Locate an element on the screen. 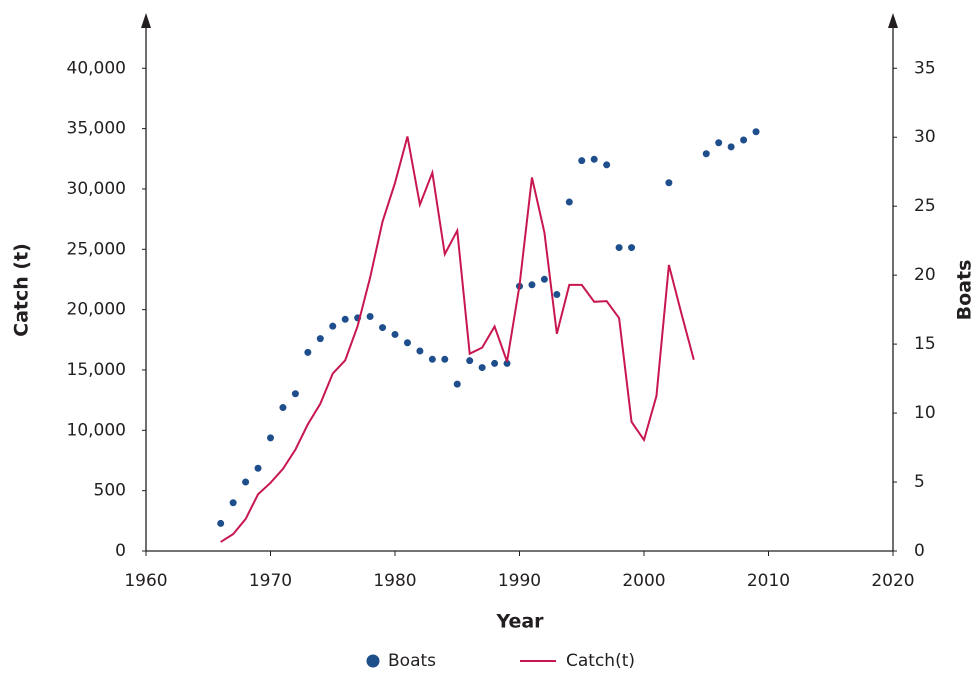 The width and height of the screenshot is (979, 673). legend-label: Boats is located at coordinates (412, 661).